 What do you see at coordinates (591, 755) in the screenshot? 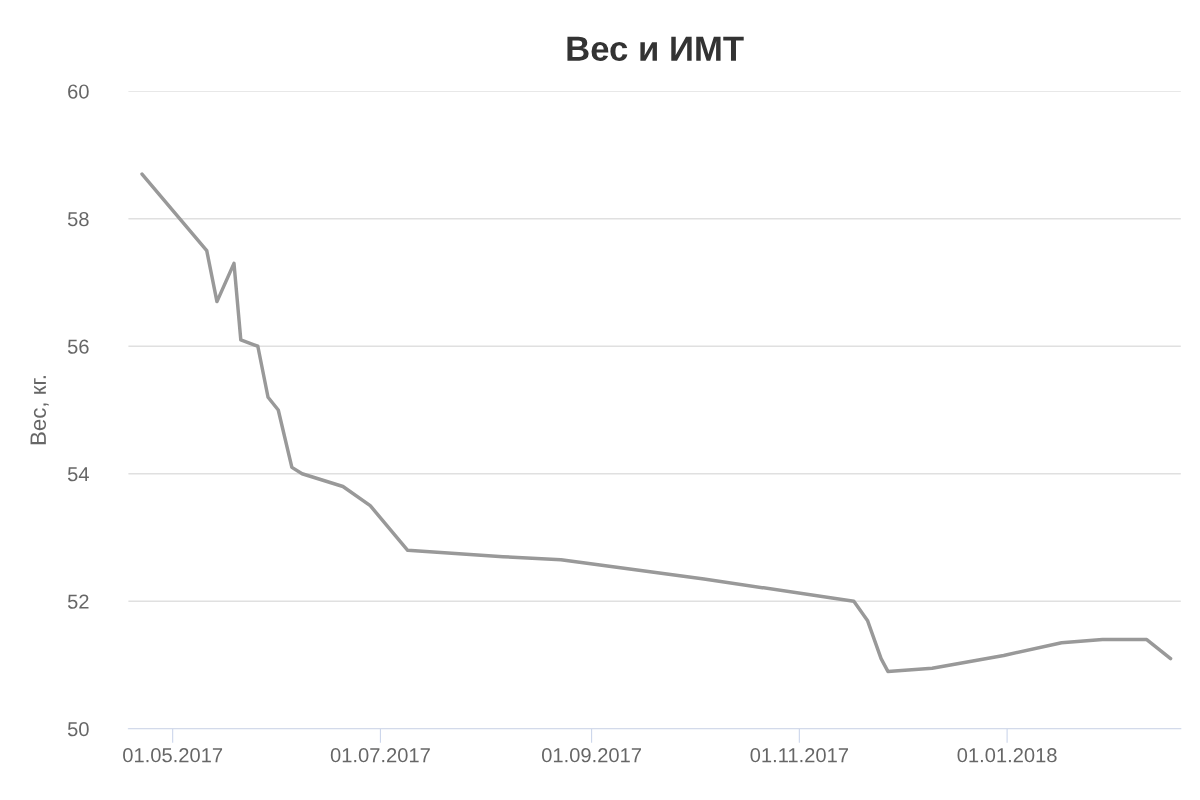
I see `x-tick-label: 01.09.2017` at bounding box center [591, 755].